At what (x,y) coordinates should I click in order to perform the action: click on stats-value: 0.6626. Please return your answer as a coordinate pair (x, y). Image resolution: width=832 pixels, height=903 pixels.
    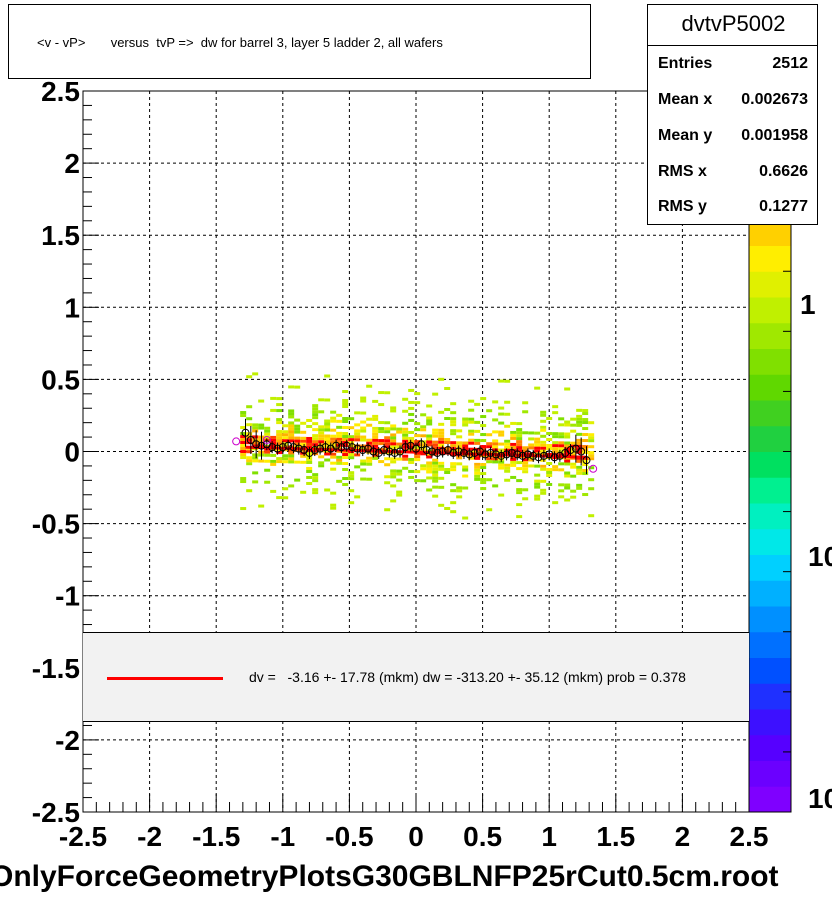
    Looking at the image, I should click on (783, 171).